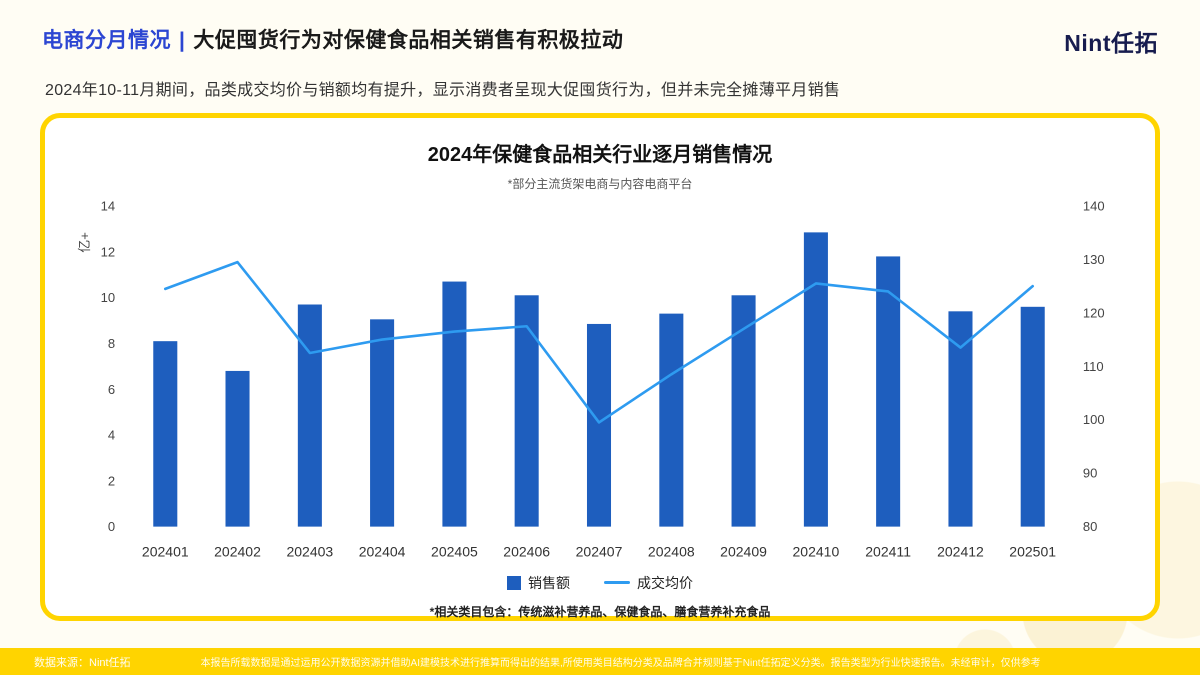  I want to click on x-axis-label: 202405, so click(454, 552).